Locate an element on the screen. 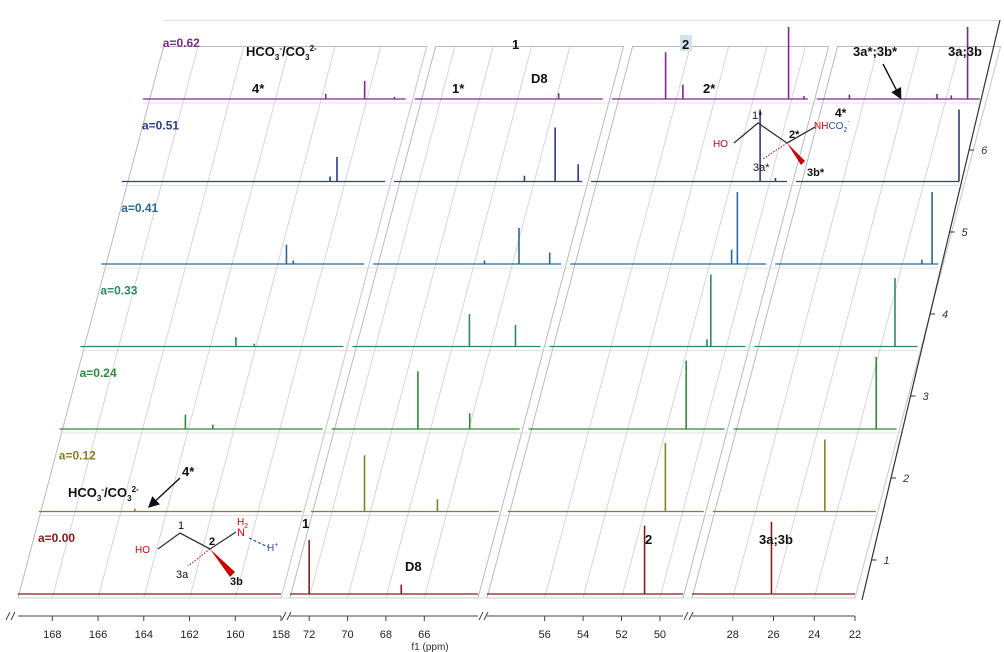 This screenshot has height=652, width=1004. series-label: a=0.62 is located at coordinates (181, 43).